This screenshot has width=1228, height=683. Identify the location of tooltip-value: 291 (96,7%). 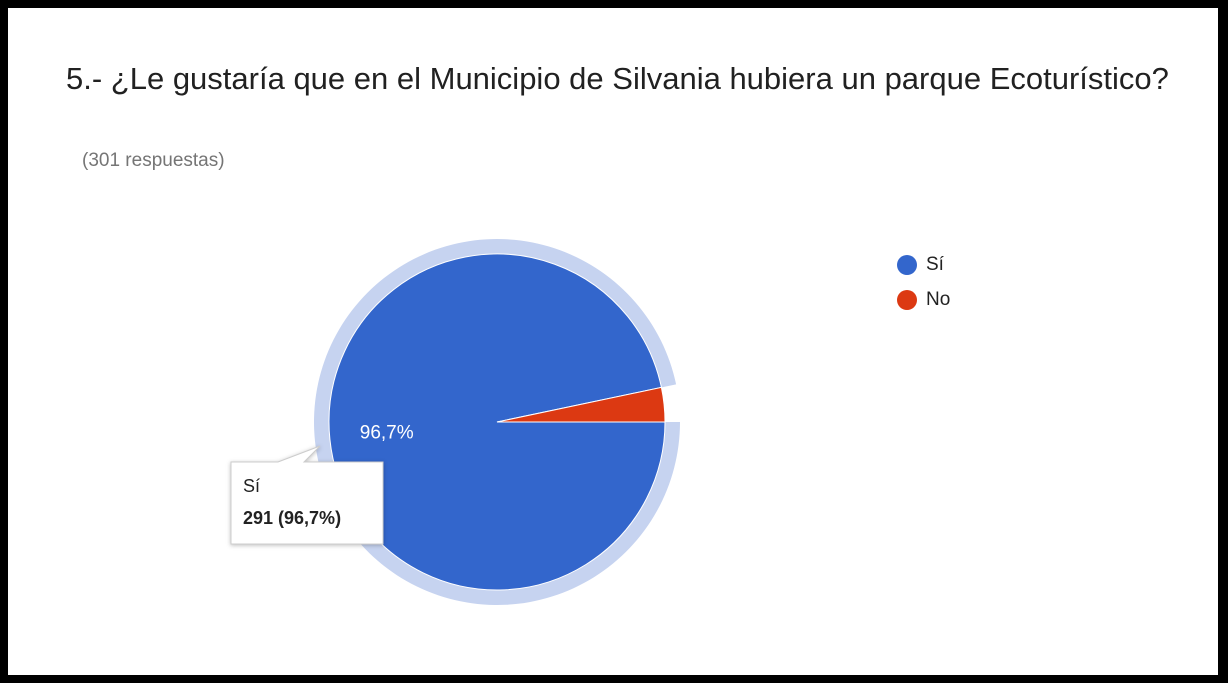
(292, 518).